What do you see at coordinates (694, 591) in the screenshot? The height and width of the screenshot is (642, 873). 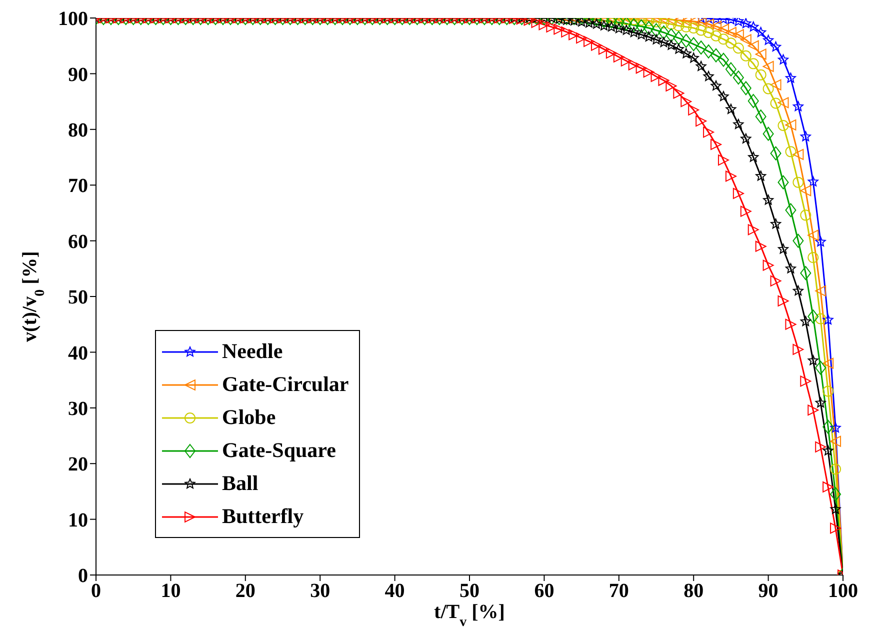 I see `x-tick-label: 80` at bounding box center [694, 591].